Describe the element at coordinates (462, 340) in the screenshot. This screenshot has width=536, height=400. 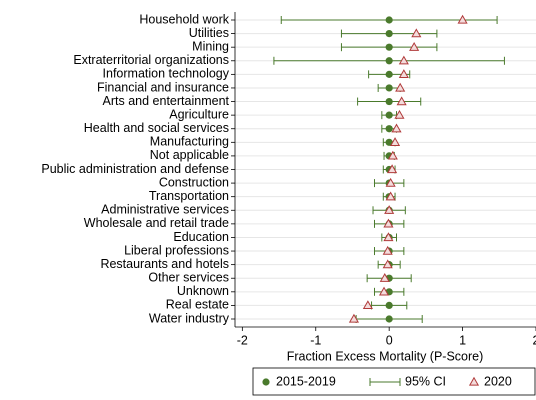
I see `x-tick-label: 1` at that location.